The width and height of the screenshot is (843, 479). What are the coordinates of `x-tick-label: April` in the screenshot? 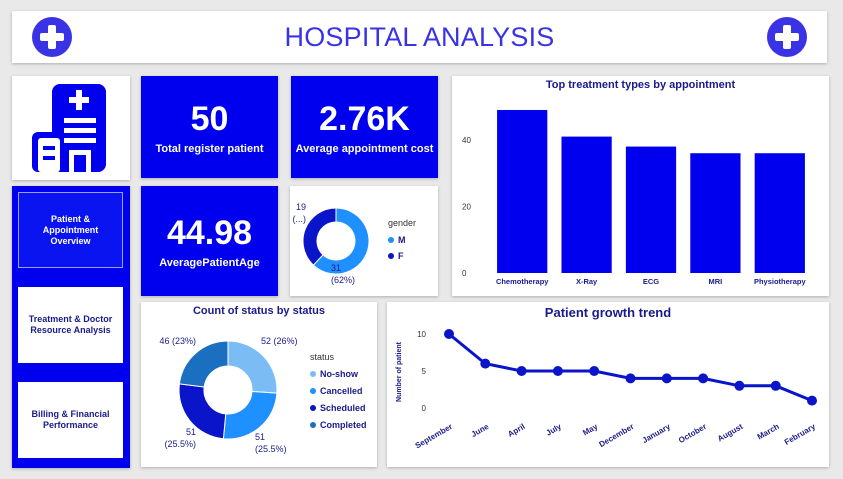 It's located at (516, 430).